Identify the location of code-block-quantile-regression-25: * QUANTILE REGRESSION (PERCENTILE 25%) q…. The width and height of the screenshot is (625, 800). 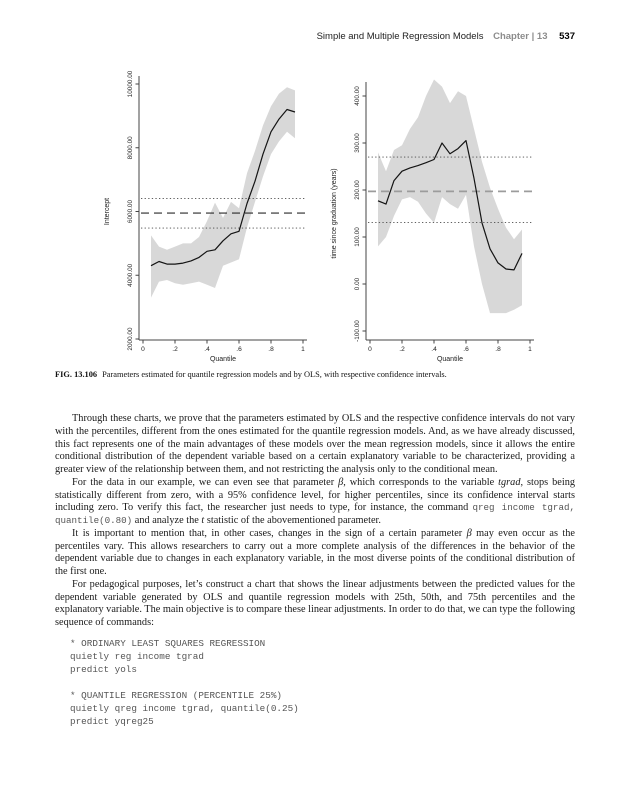
(184, 709).